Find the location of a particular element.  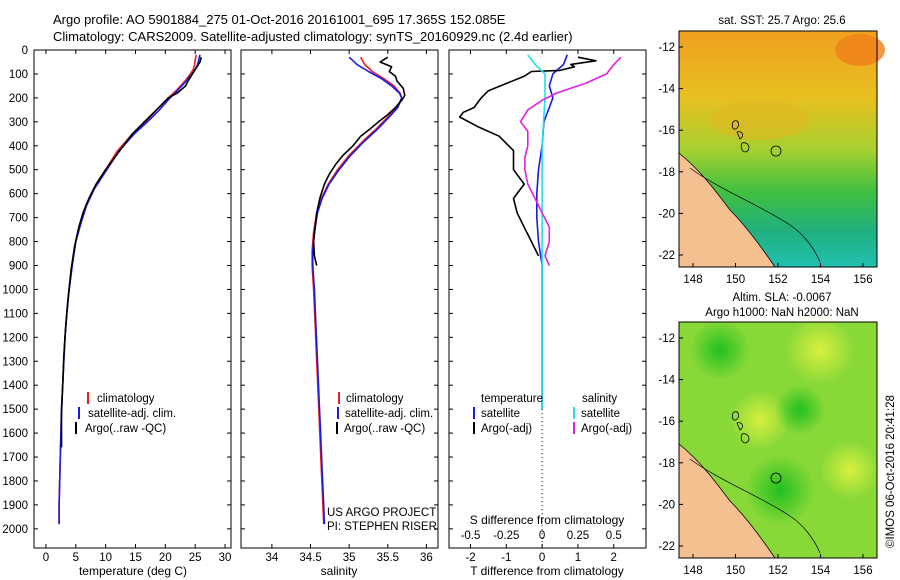

project-annotation: US ARGO PROJECT is located at coordinates (381, 513).